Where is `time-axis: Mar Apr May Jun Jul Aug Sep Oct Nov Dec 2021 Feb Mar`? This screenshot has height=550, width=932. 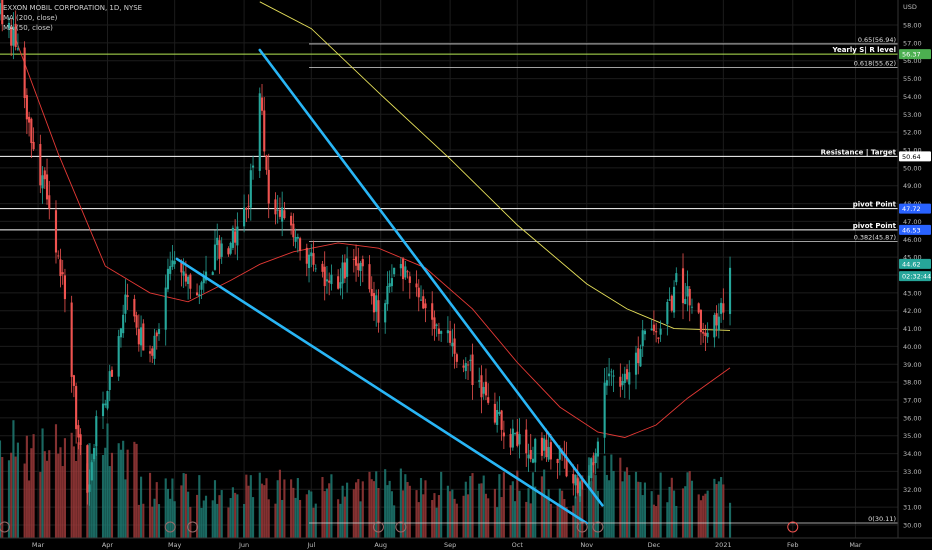
time-axis: Mar Apr May Jun Jul Aug Sep Oct Nov Dec 2021 Feb Mar is located at coordinates (466, 543).